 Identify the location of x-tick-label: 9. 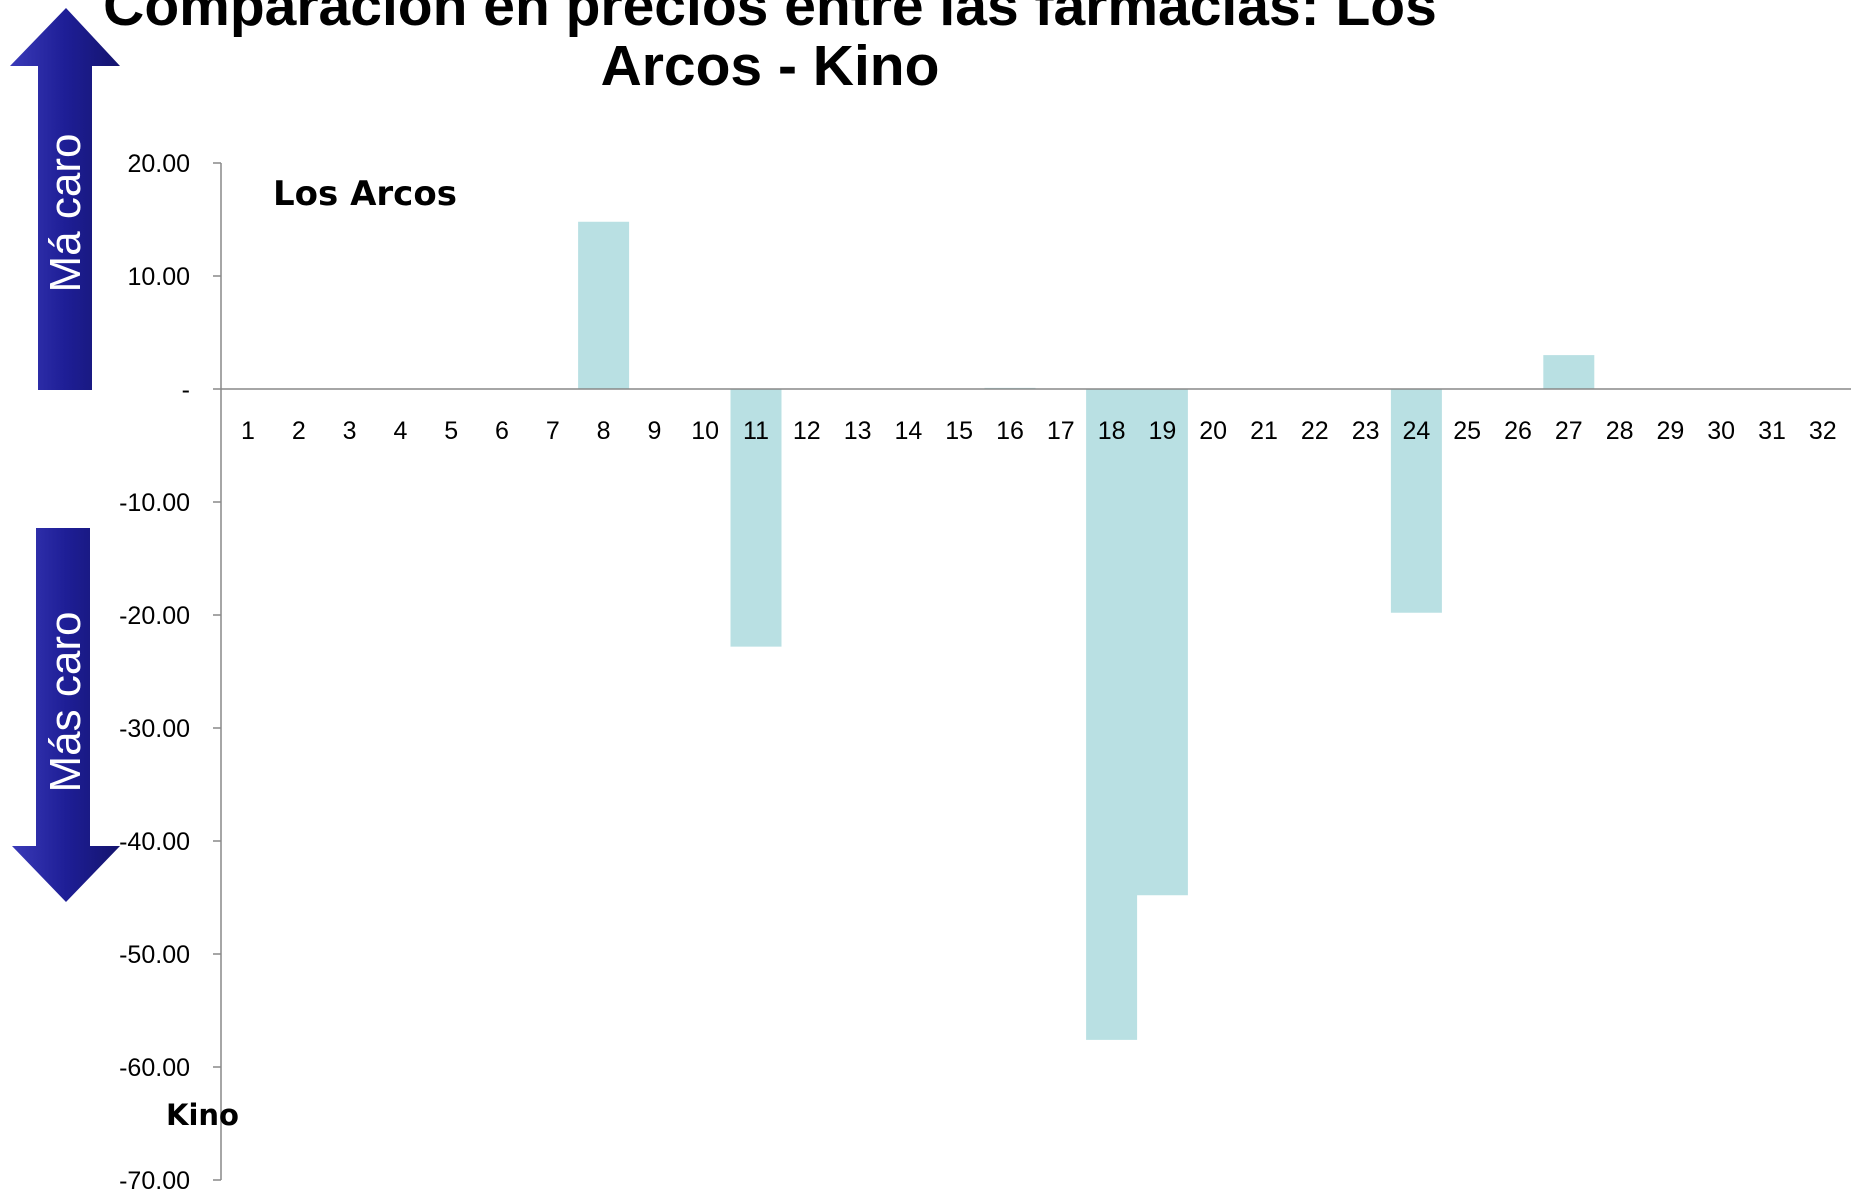
(654, 431).